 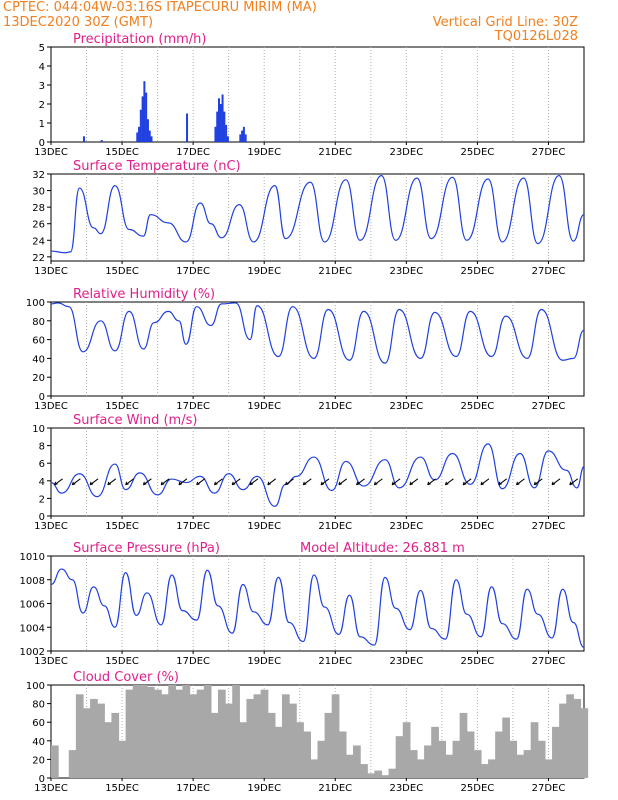 I want to click on y-tick-label: 24, so click(x=38, y=241).